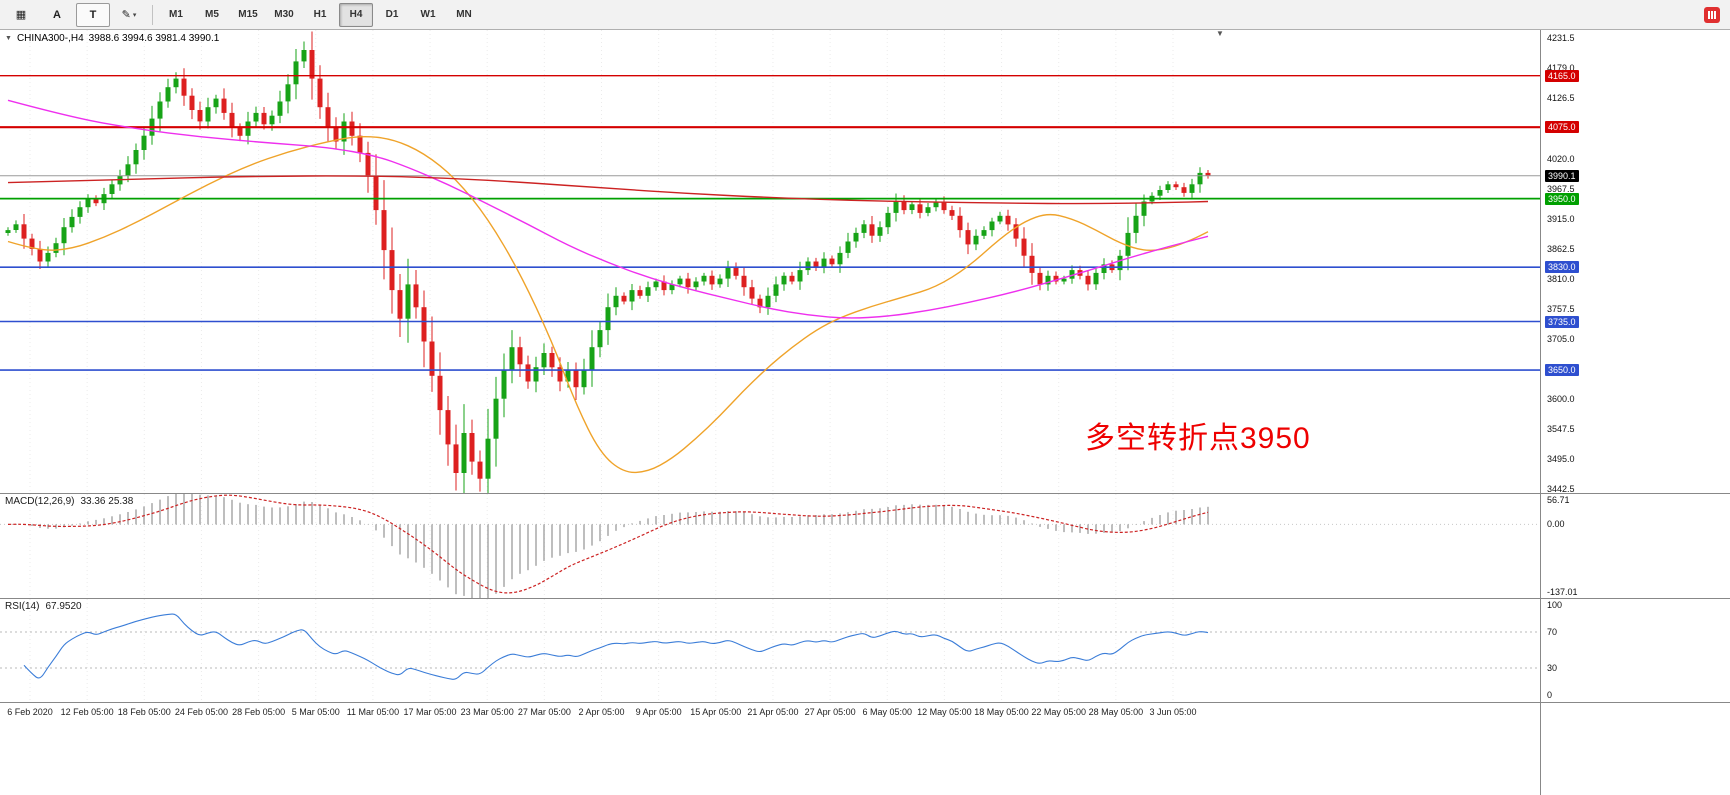 Image resolution: width=1730 pixels, height=795 pixels. I want to click on price-tick-label: 3757.5, so click(1561, 308).